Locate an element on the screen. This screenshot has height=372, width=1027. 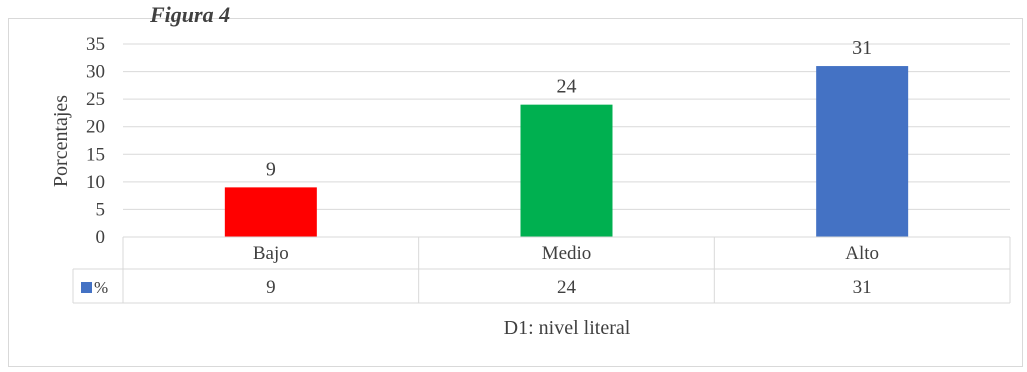
data-label: 31 is located at coordinates (862, 48).